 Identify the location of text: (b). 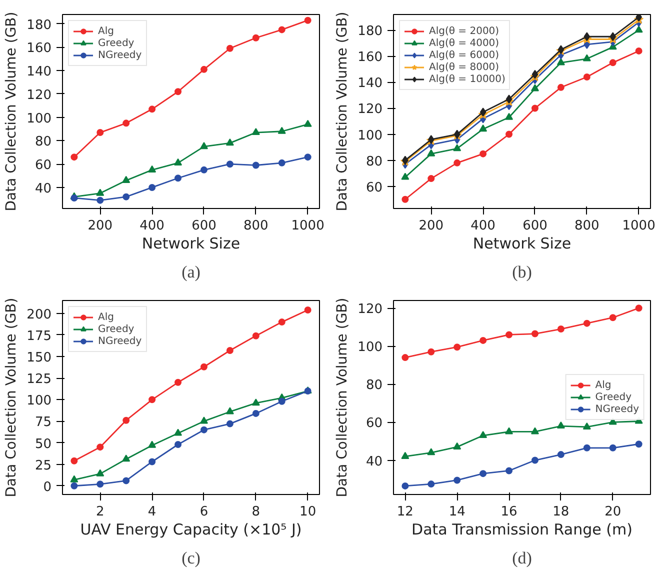
(522, 272).